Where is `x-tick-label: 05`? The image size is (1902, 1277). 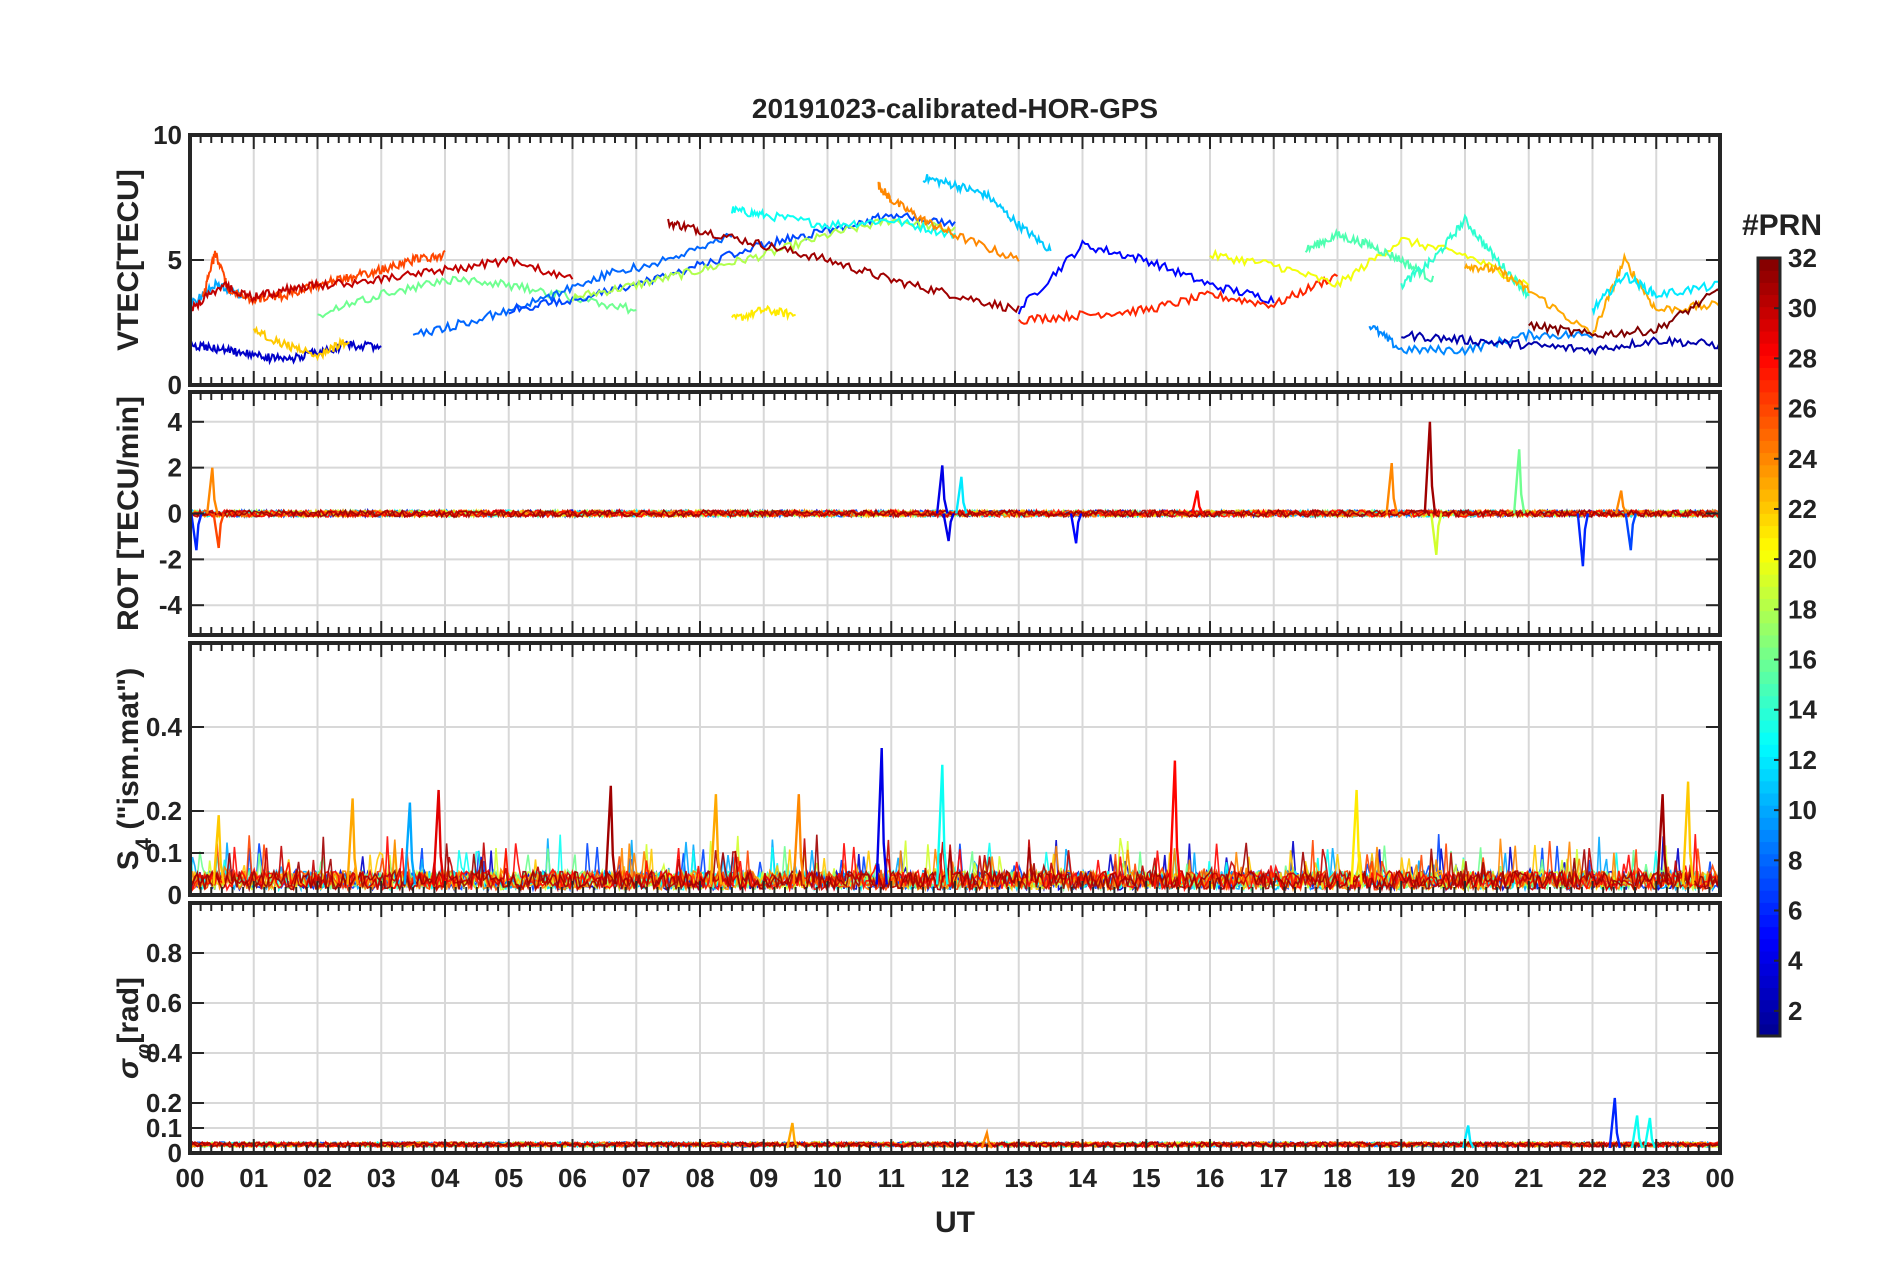
x-tick-label: 05 is located at coordinates (508, 1178).